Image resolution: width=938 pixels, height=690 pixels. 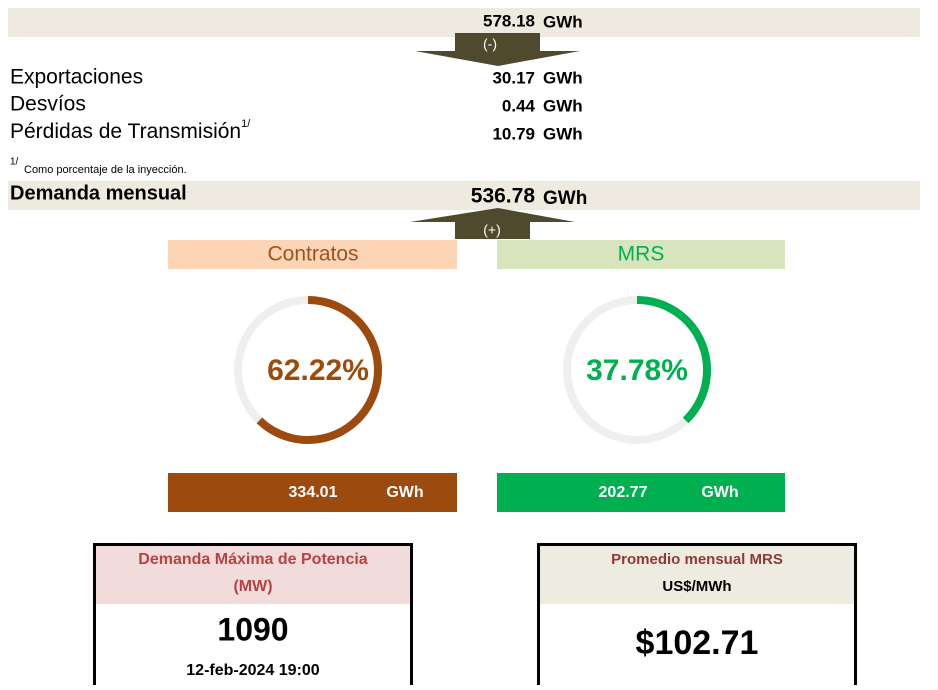 What do you see at coordinates (623, 492) in the screenshot?
I see `mrs-energy: 202.77` at bounding box center [623, 492].